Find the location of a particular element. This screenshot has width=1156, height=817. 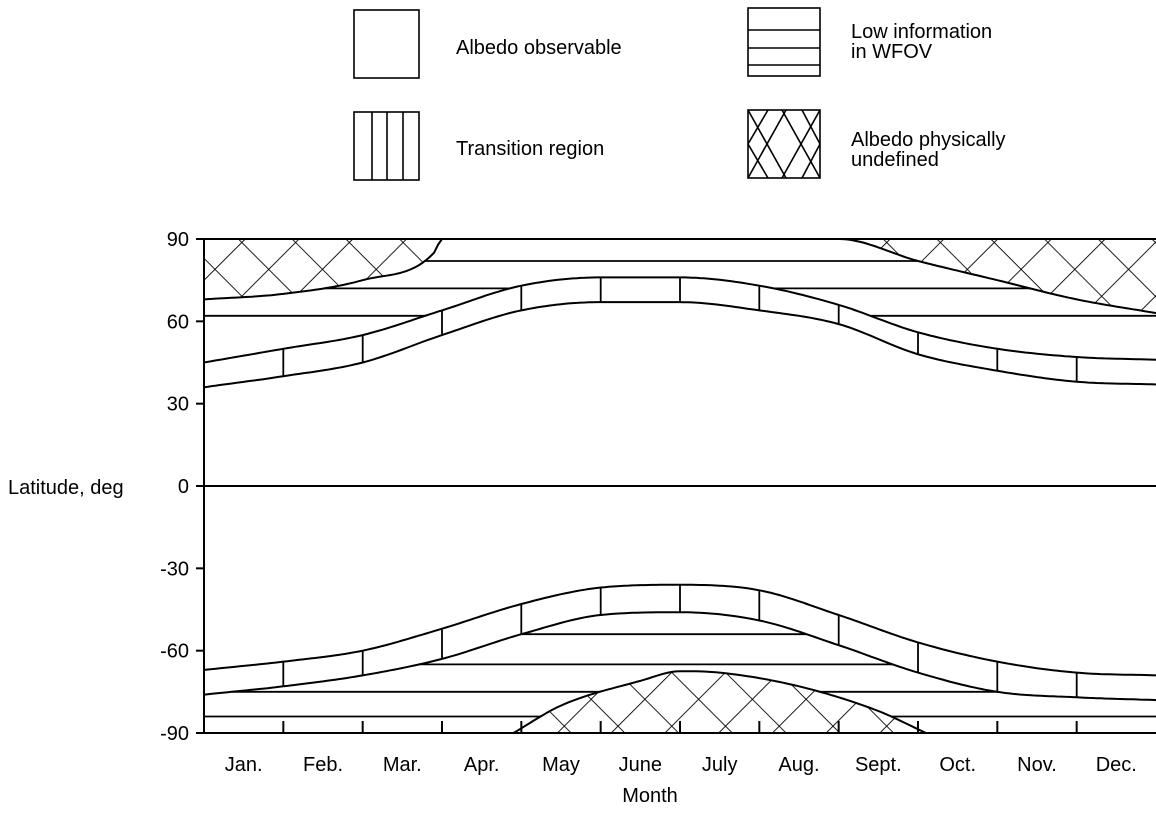

y-tick-label: -30 is located at coordinates (174, 569).